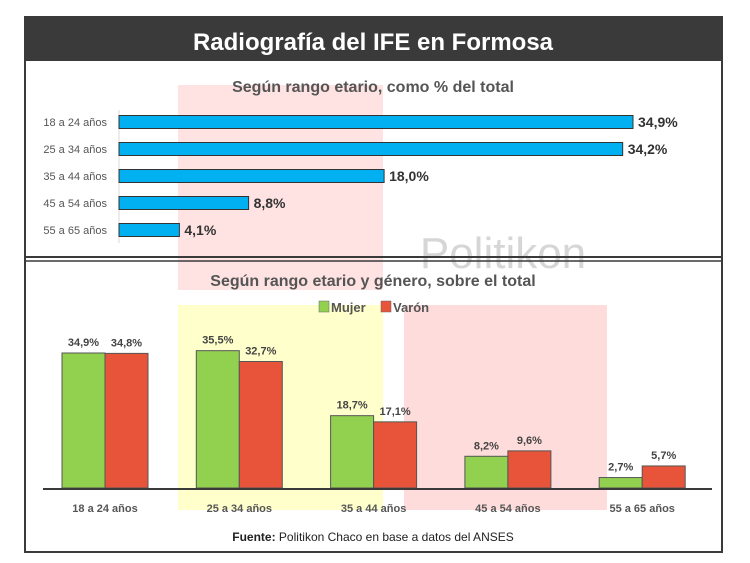 The width and height of the screenshot is (750, 563). What do you see at coordinates (486, 446) in the screenshot?
I see `chart2-data-label: 8,2%` at bounding box center [486, 446].